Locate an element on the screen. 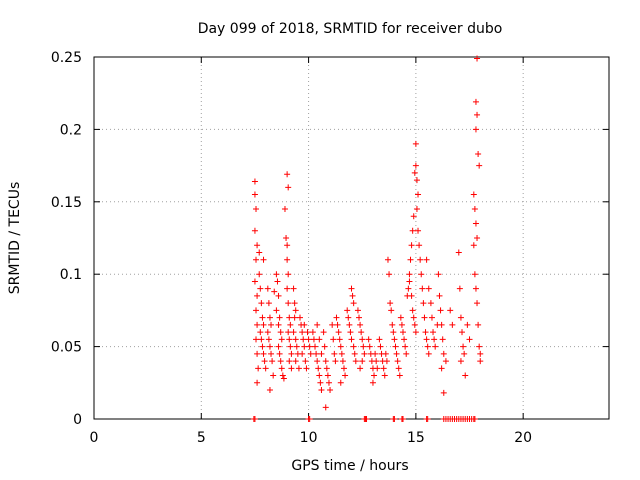  y-tick-label: 0.2 is located at coordinates (71, 130).